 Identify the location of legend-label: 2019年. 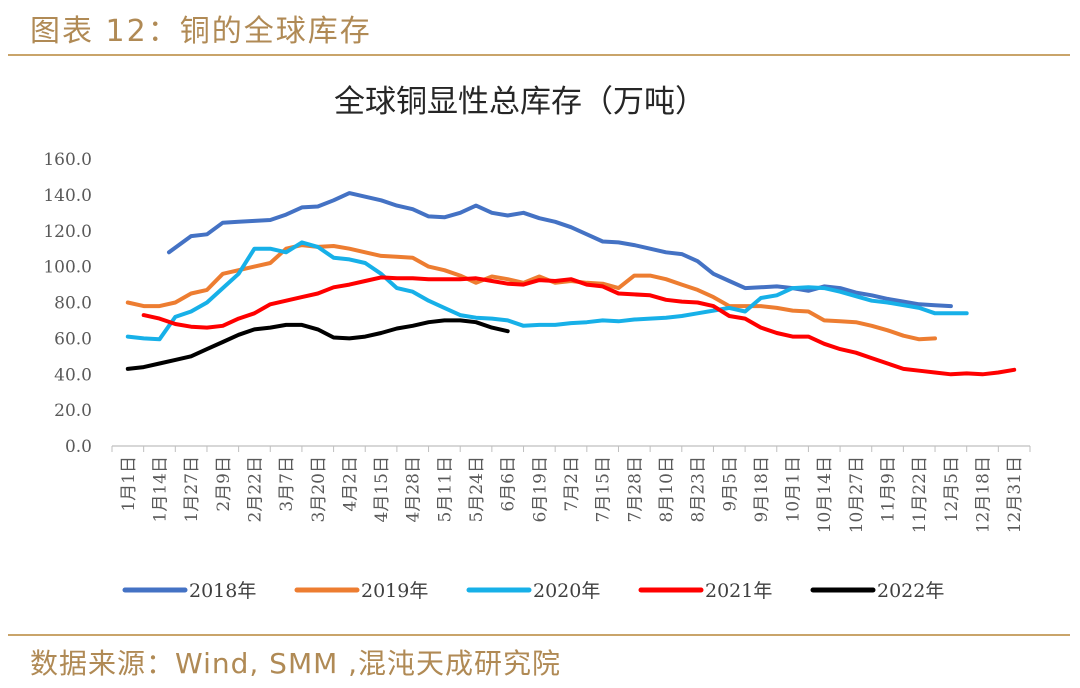
(394, 591).